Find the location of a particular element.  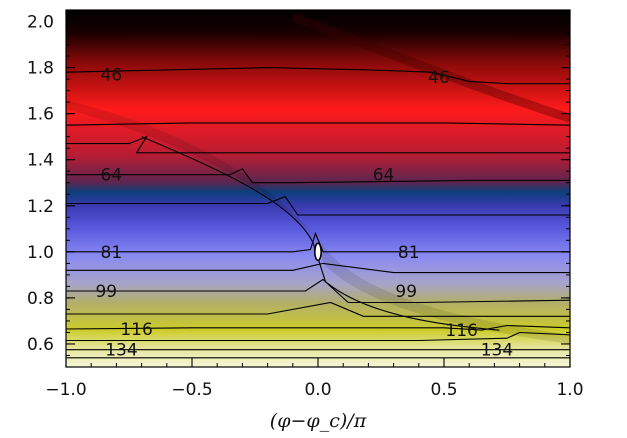

x-tick-label: 0.5 is located at coordinates (443, 390).